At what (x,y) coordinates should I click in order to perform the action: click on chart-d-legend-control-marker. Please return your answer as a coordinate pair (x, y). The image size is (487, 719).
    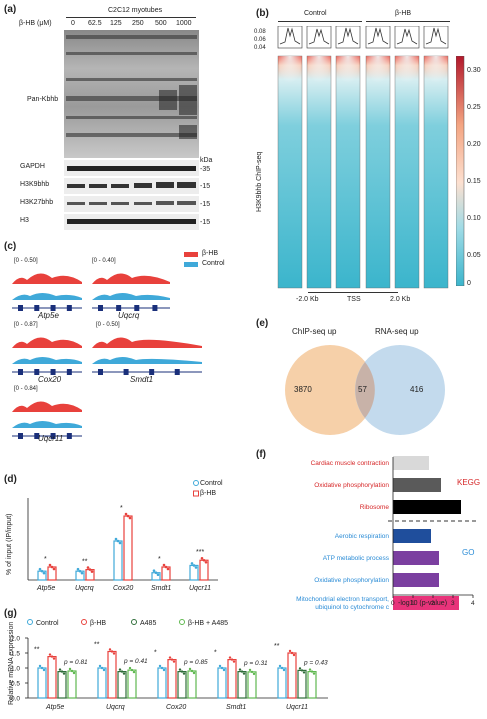
    Looking at the image, I should click on (196, 483).